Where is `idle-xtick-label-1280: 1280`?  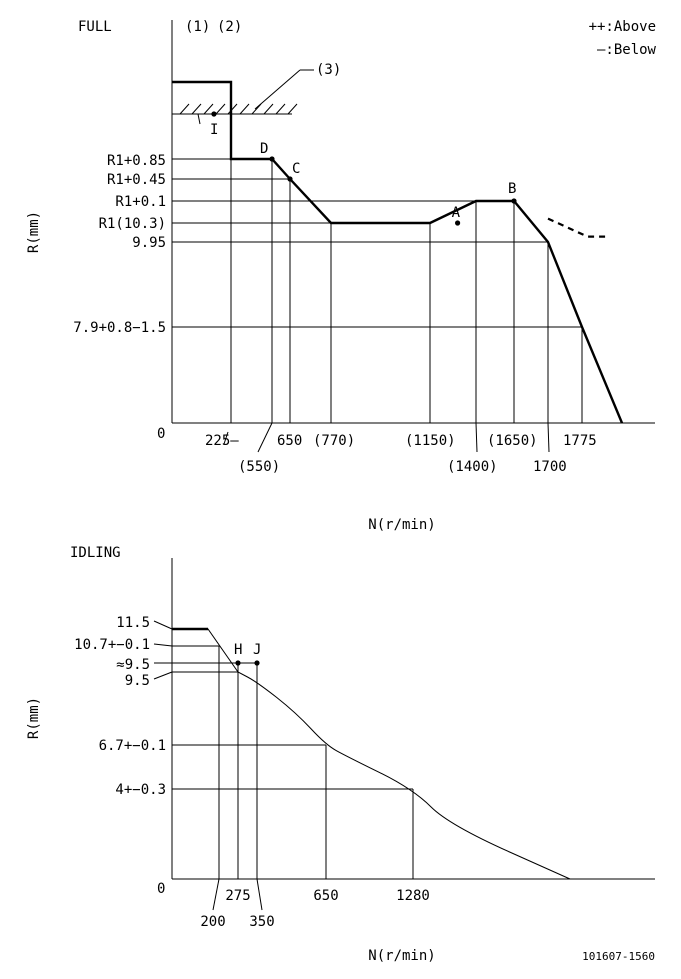
idle-xtick-label-1280: 1280 is located at coordinates (413, 896).